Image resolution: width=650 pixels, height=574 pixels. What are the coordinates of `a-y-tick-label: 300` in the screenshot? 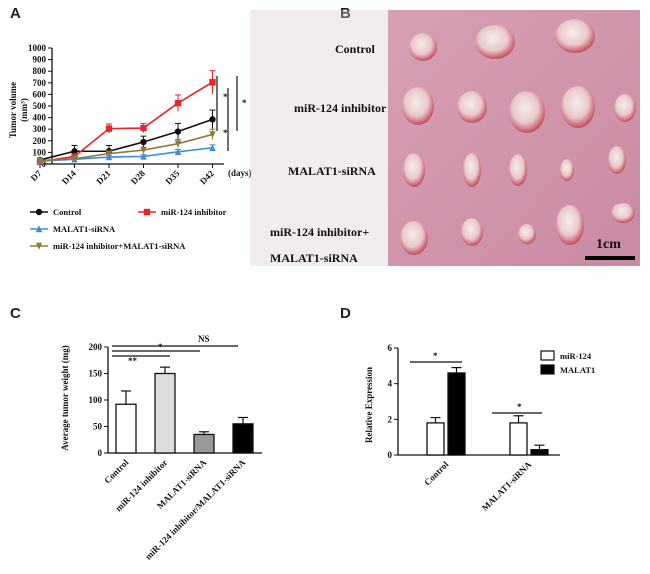 It's located at (40, 129).